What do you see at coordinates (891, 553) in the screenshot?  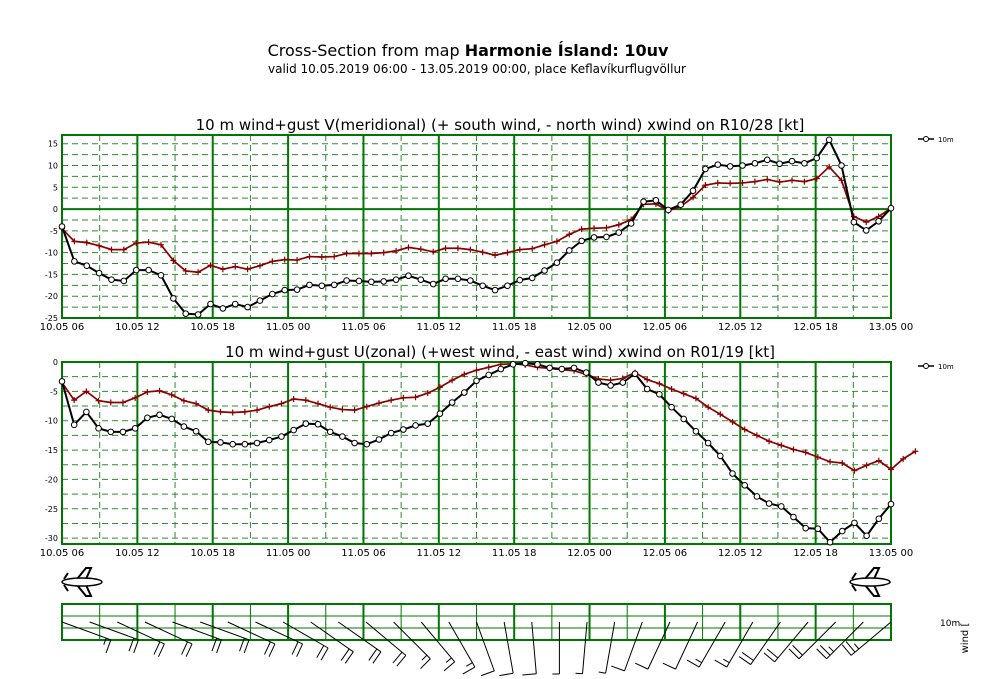 I see `x-tick-label: 13.05 00` at bounding box center [891, 553].